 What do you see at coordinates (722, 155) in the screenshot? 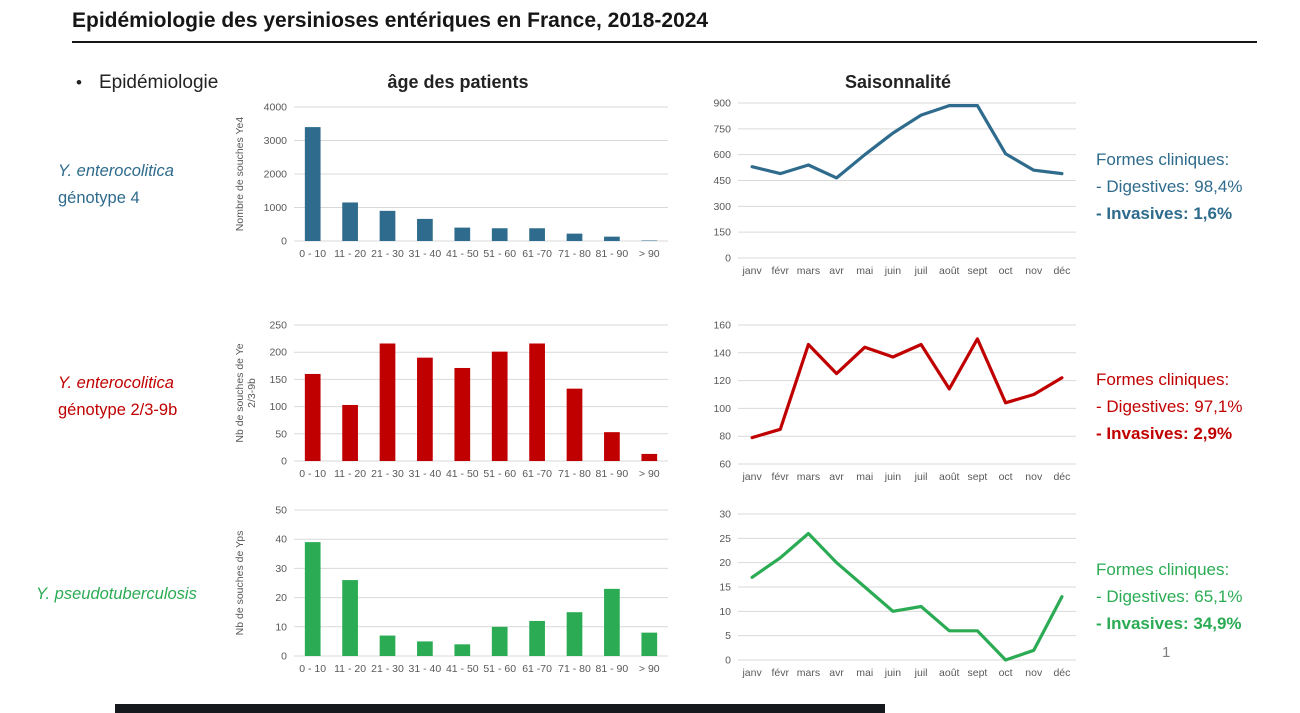
I see `svg-text: 600` at bounding box center [722, 155].